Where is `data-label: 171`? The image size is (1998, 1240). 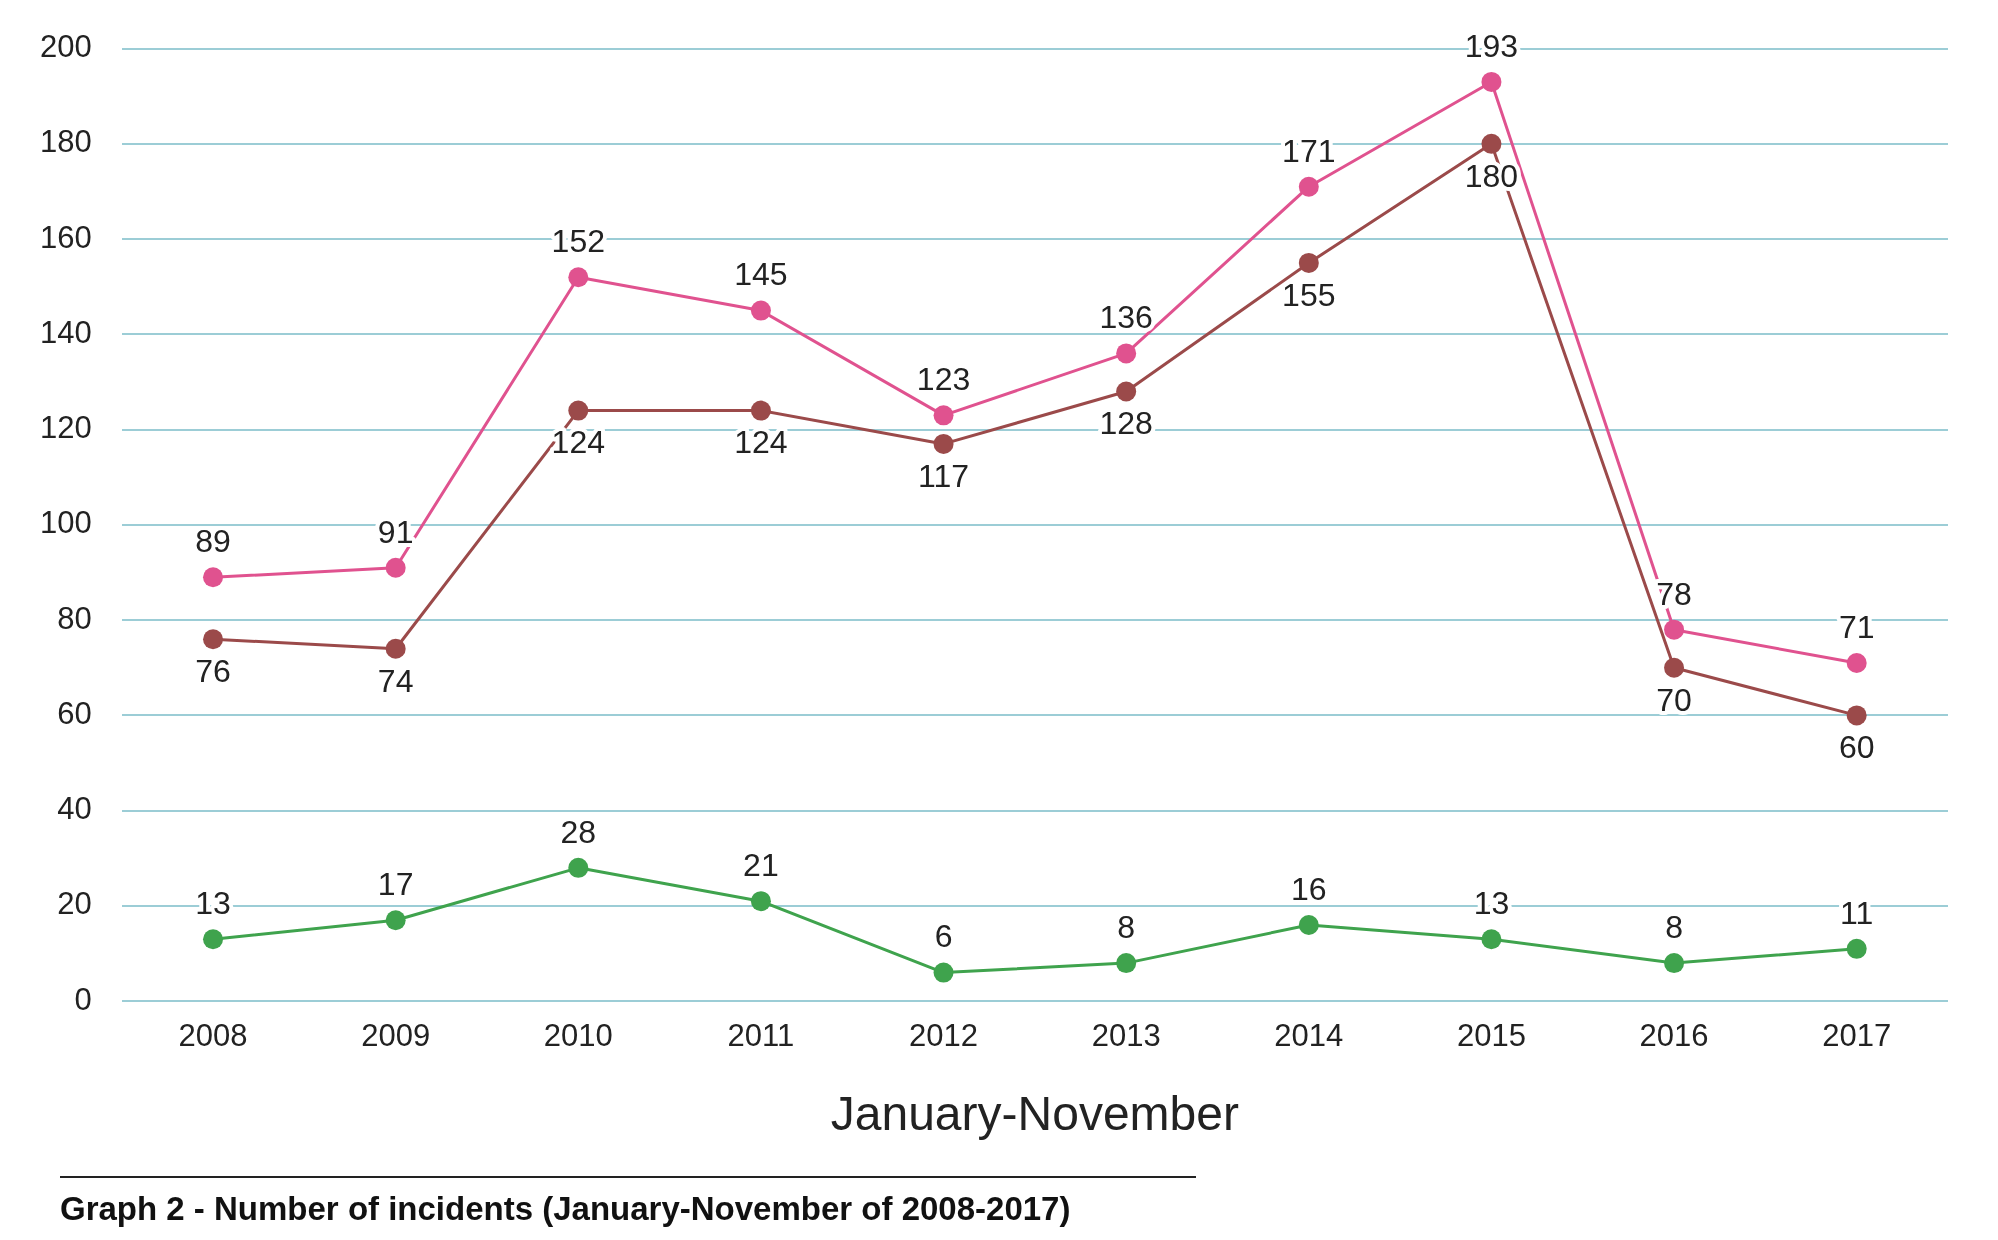
data-label: 171 is located at coordinates (1309, 150).